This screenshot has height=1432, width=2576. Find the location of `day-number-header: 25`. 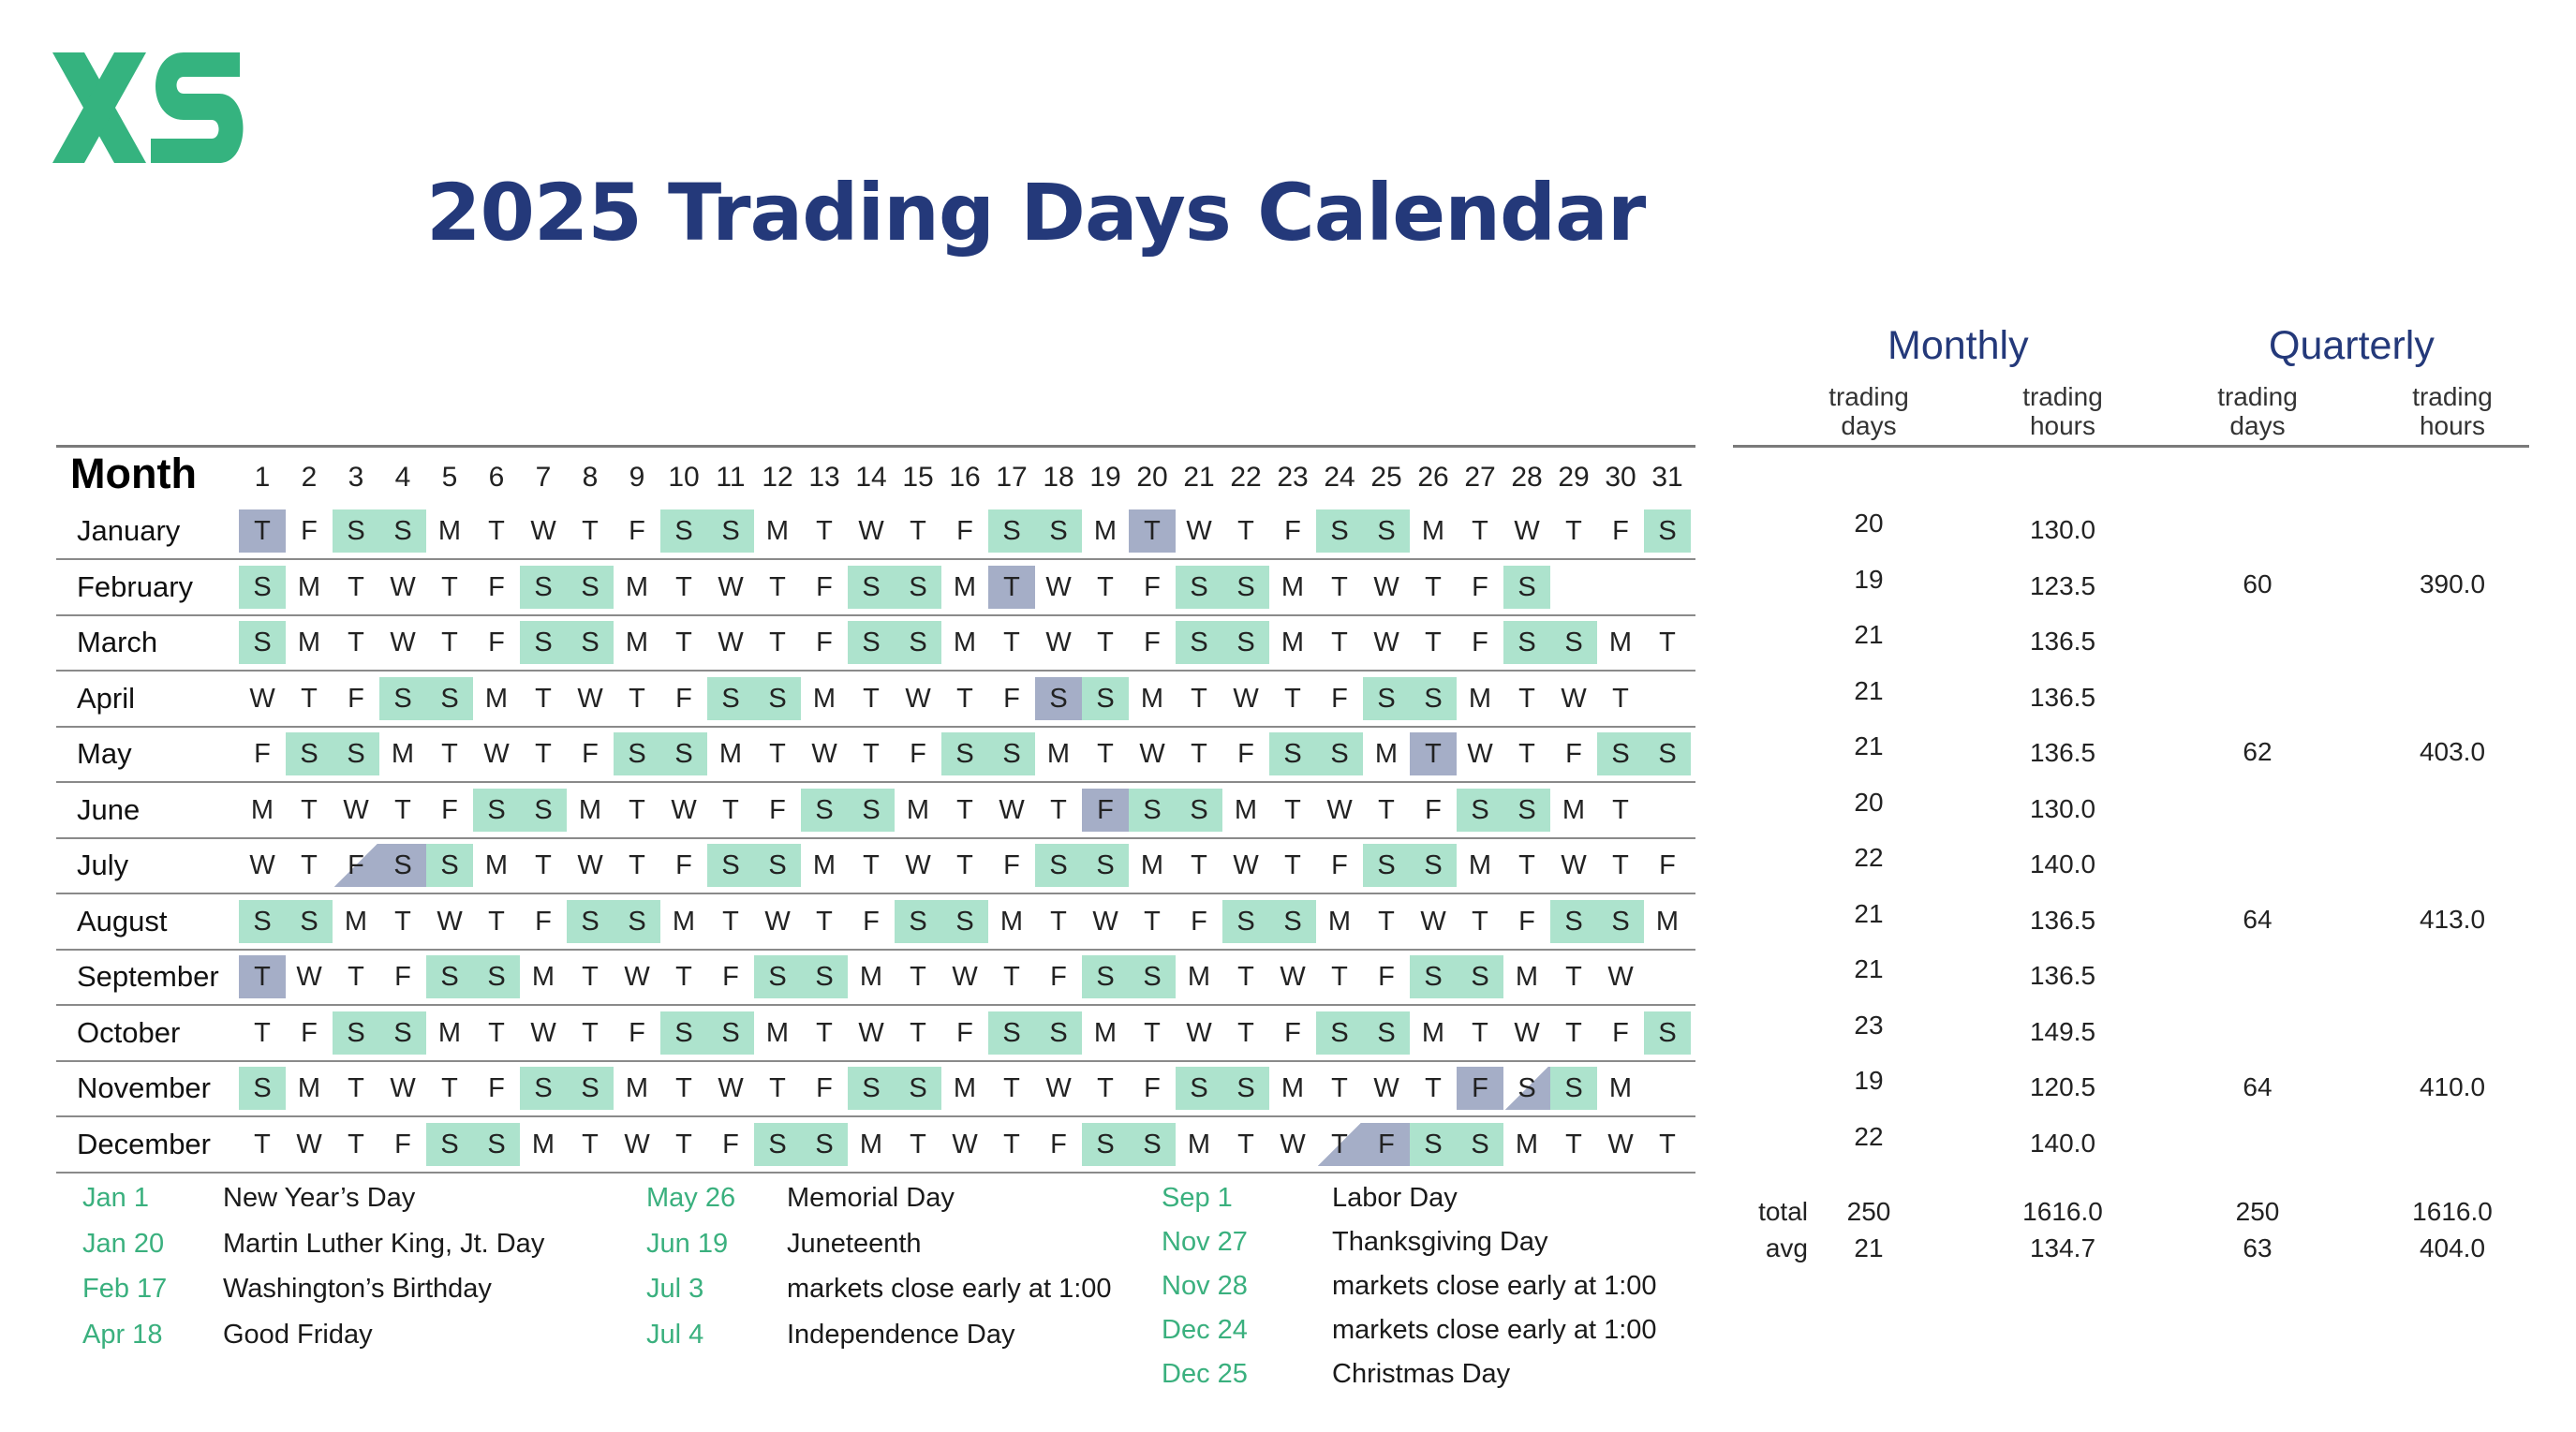

day-number-header: 25 is located at coordinates (1386, 477).